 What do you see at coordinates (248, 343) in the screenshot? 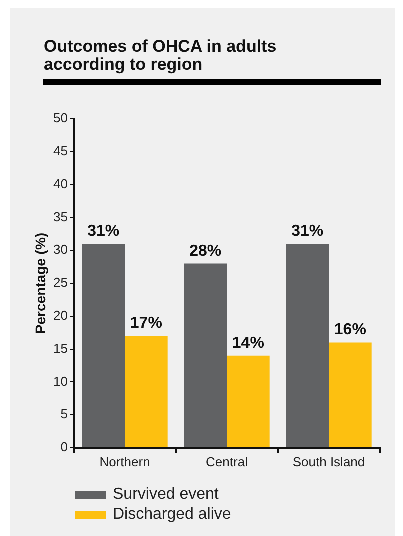
I see `data-label: 14%` at bounding box center [248, 343].